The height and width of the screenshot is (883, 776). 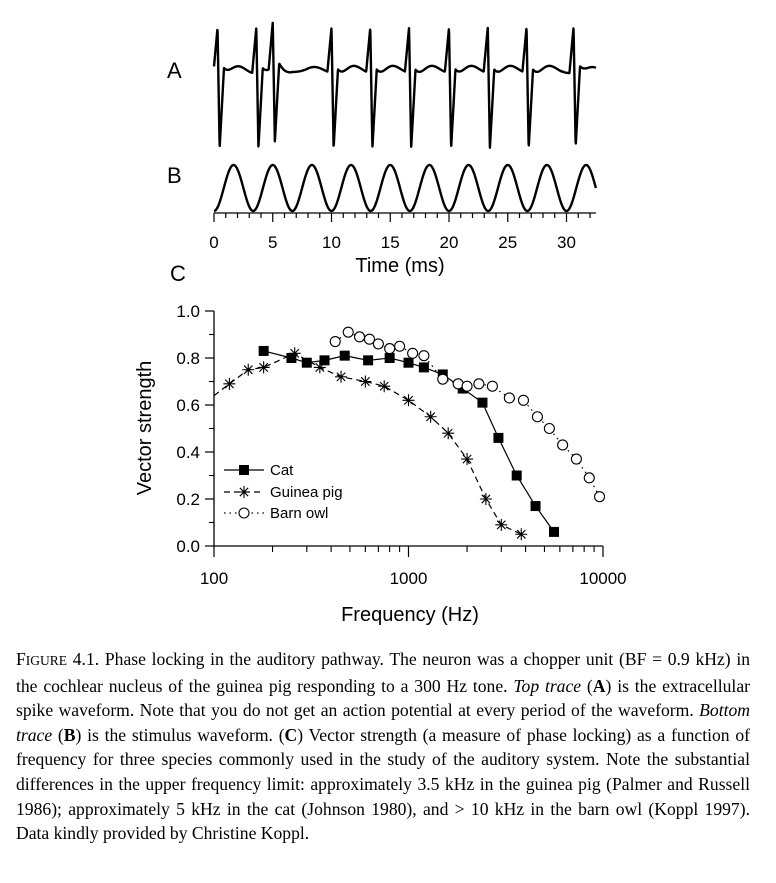 What do you see at coordinates (244, 492) in the screenshot?
I see `legend-marker-guinea-pig` at bounding box center [244, 492].